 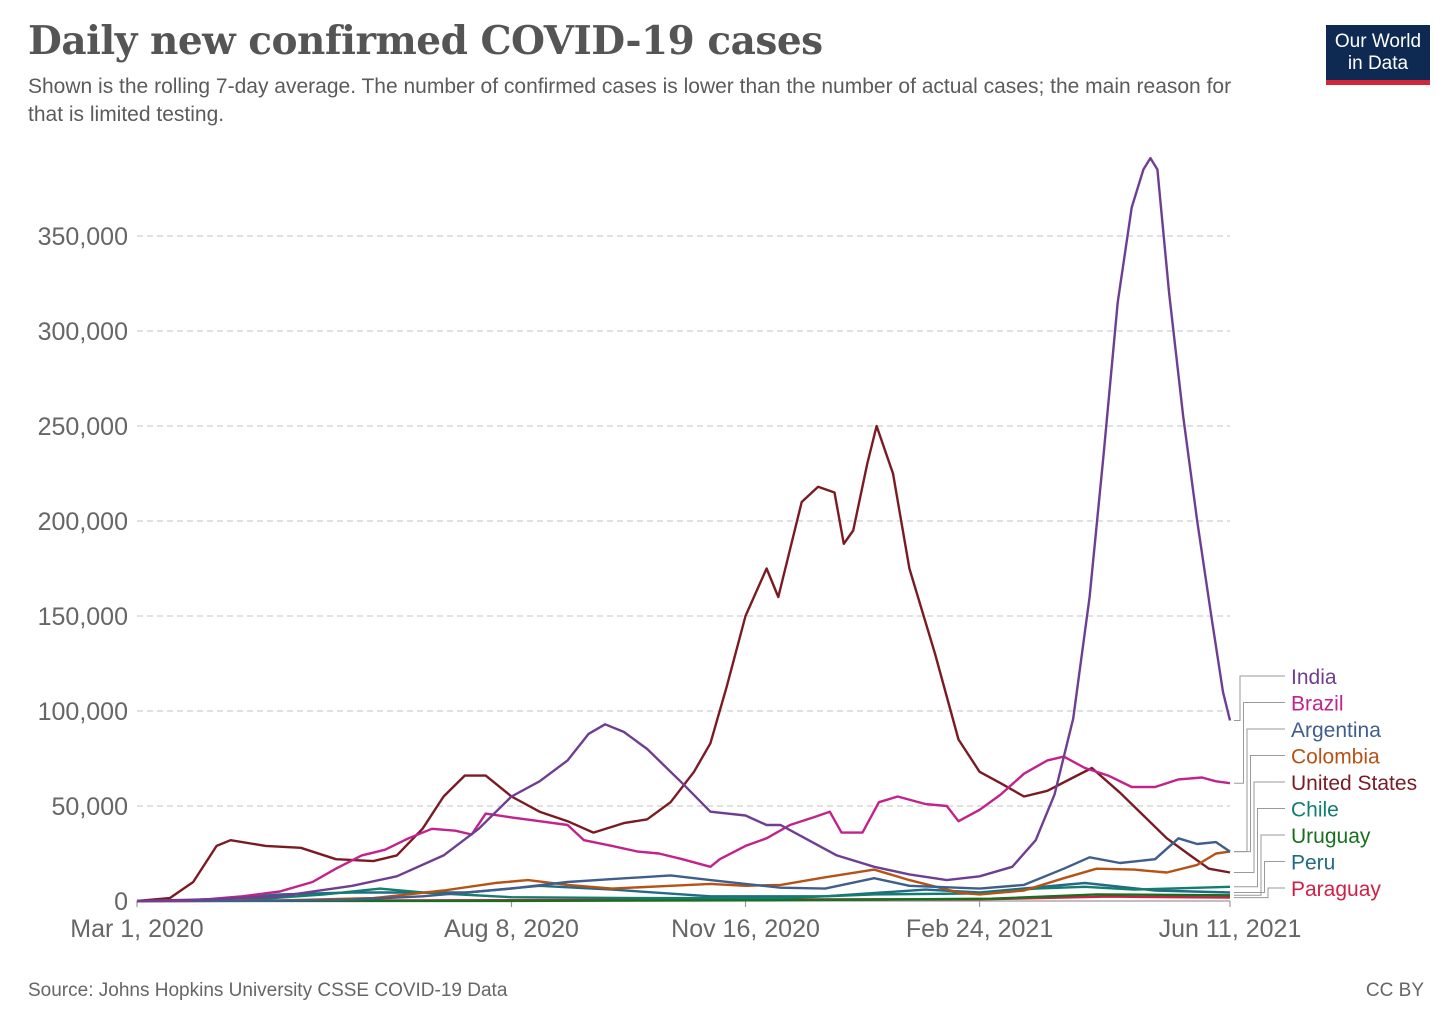 What do you see at coordinates (1354, 783) in the screenshot?
I see `legend-label-united-states: United States` at bounding box center [1354, 783].